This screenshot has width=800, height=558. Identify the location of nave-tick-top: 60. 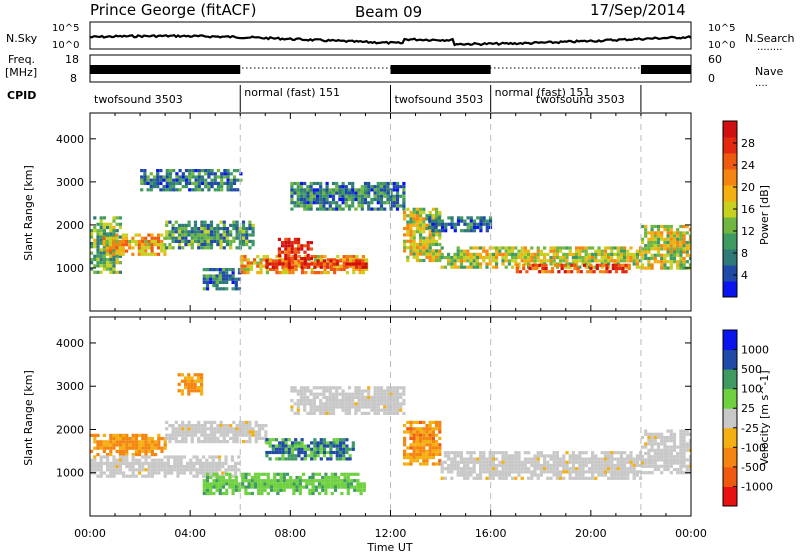
(715, 59).